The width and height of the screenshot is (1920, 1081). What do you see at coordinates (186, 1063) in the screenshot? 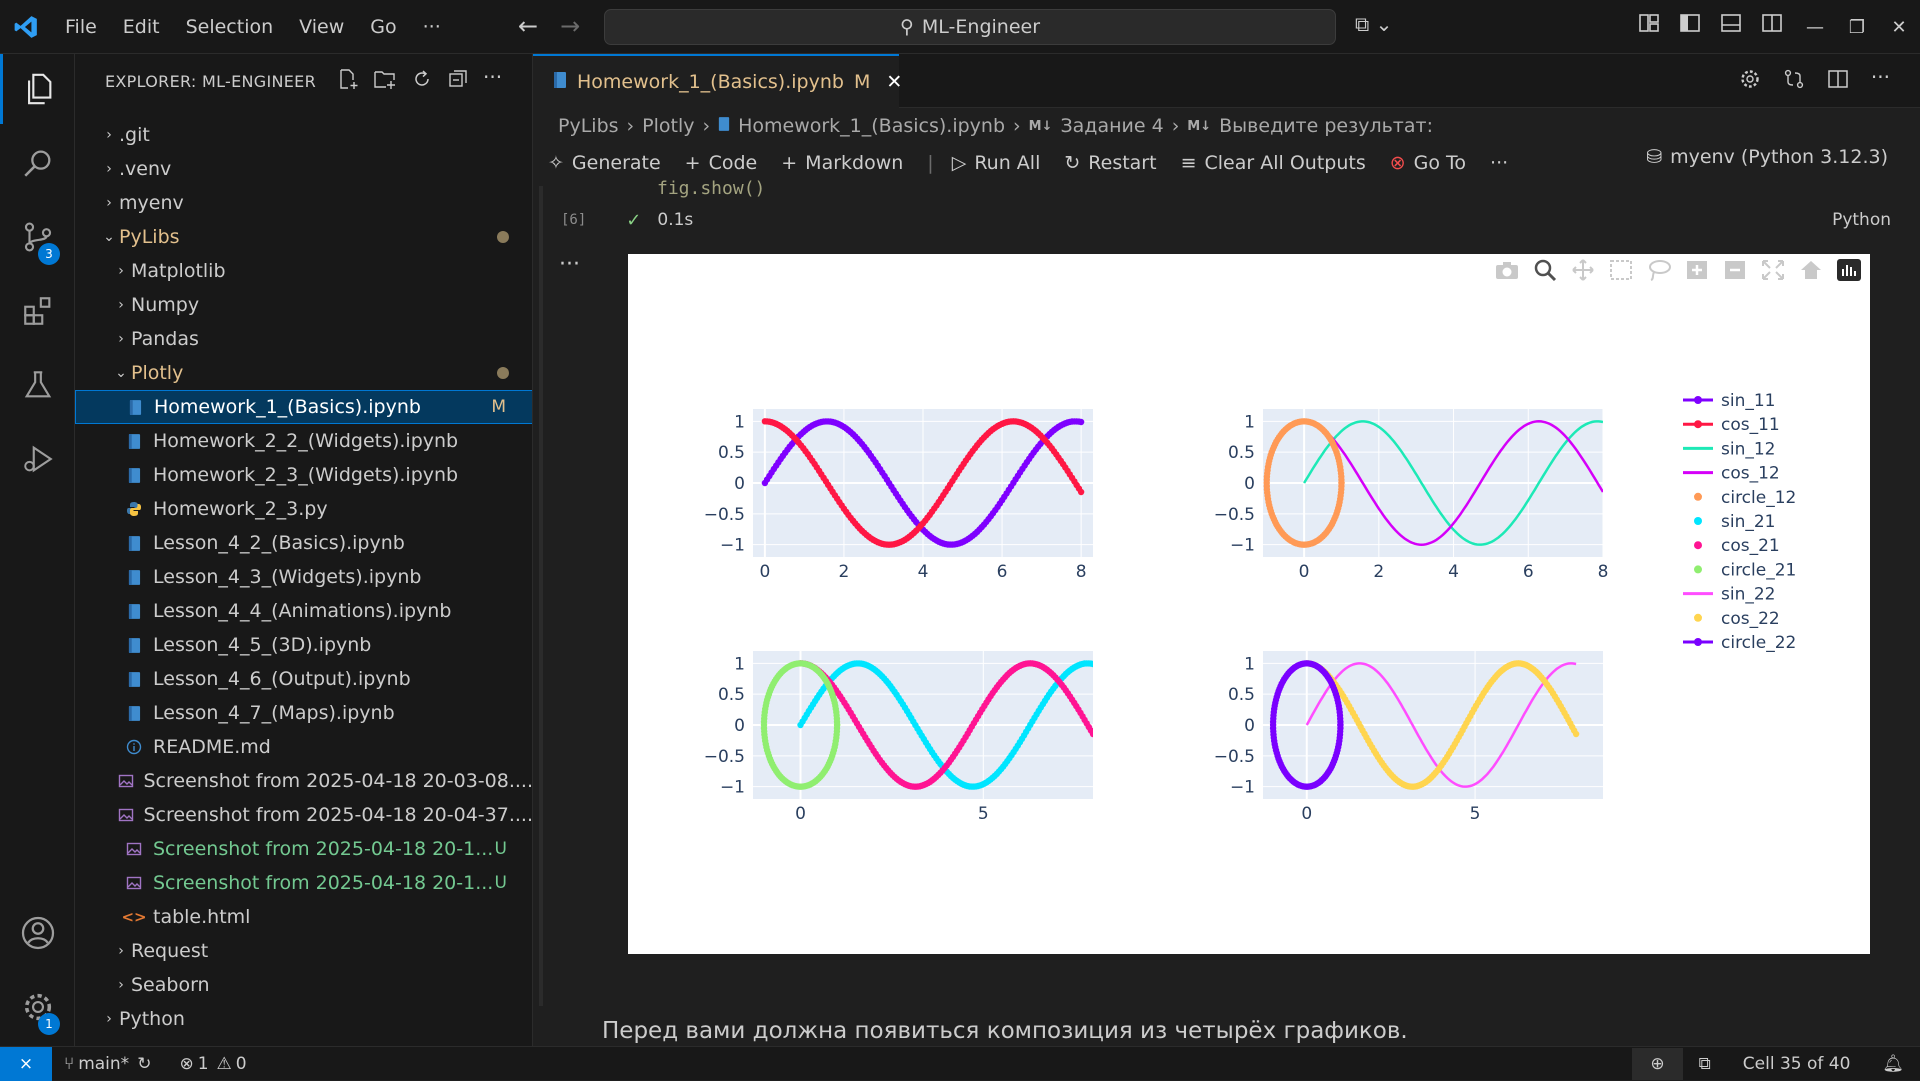
I see `error-icon: ⊗` at bounding box center [186, 1063].